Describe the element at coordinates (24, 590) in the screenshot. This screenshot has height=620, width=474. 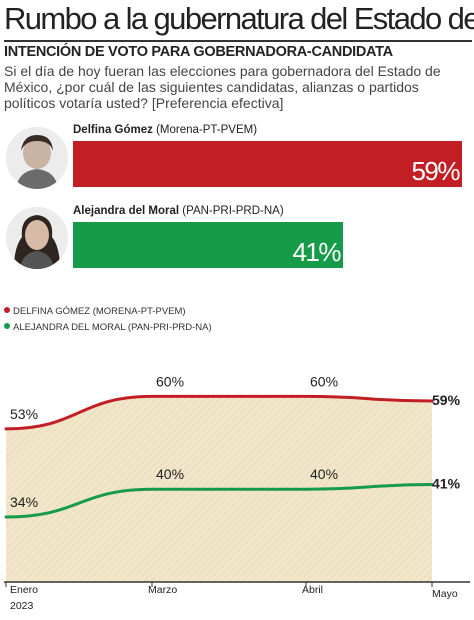
I see `x-tick-label: Enero` at that location.